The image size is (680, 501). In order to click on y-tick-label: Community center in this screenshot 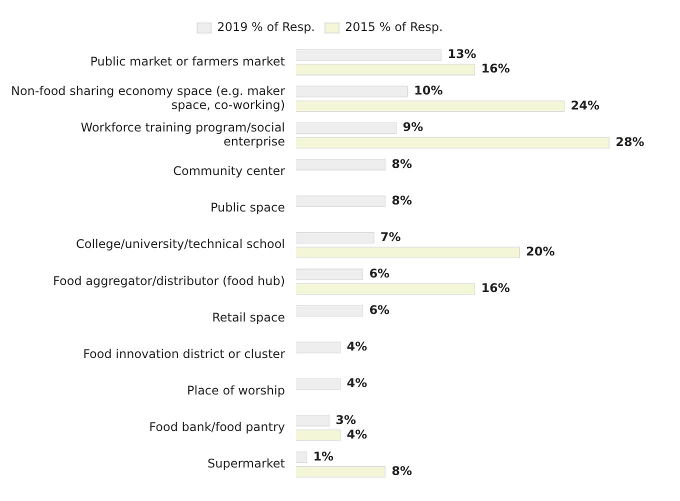, I will do `click(229, 171)`.